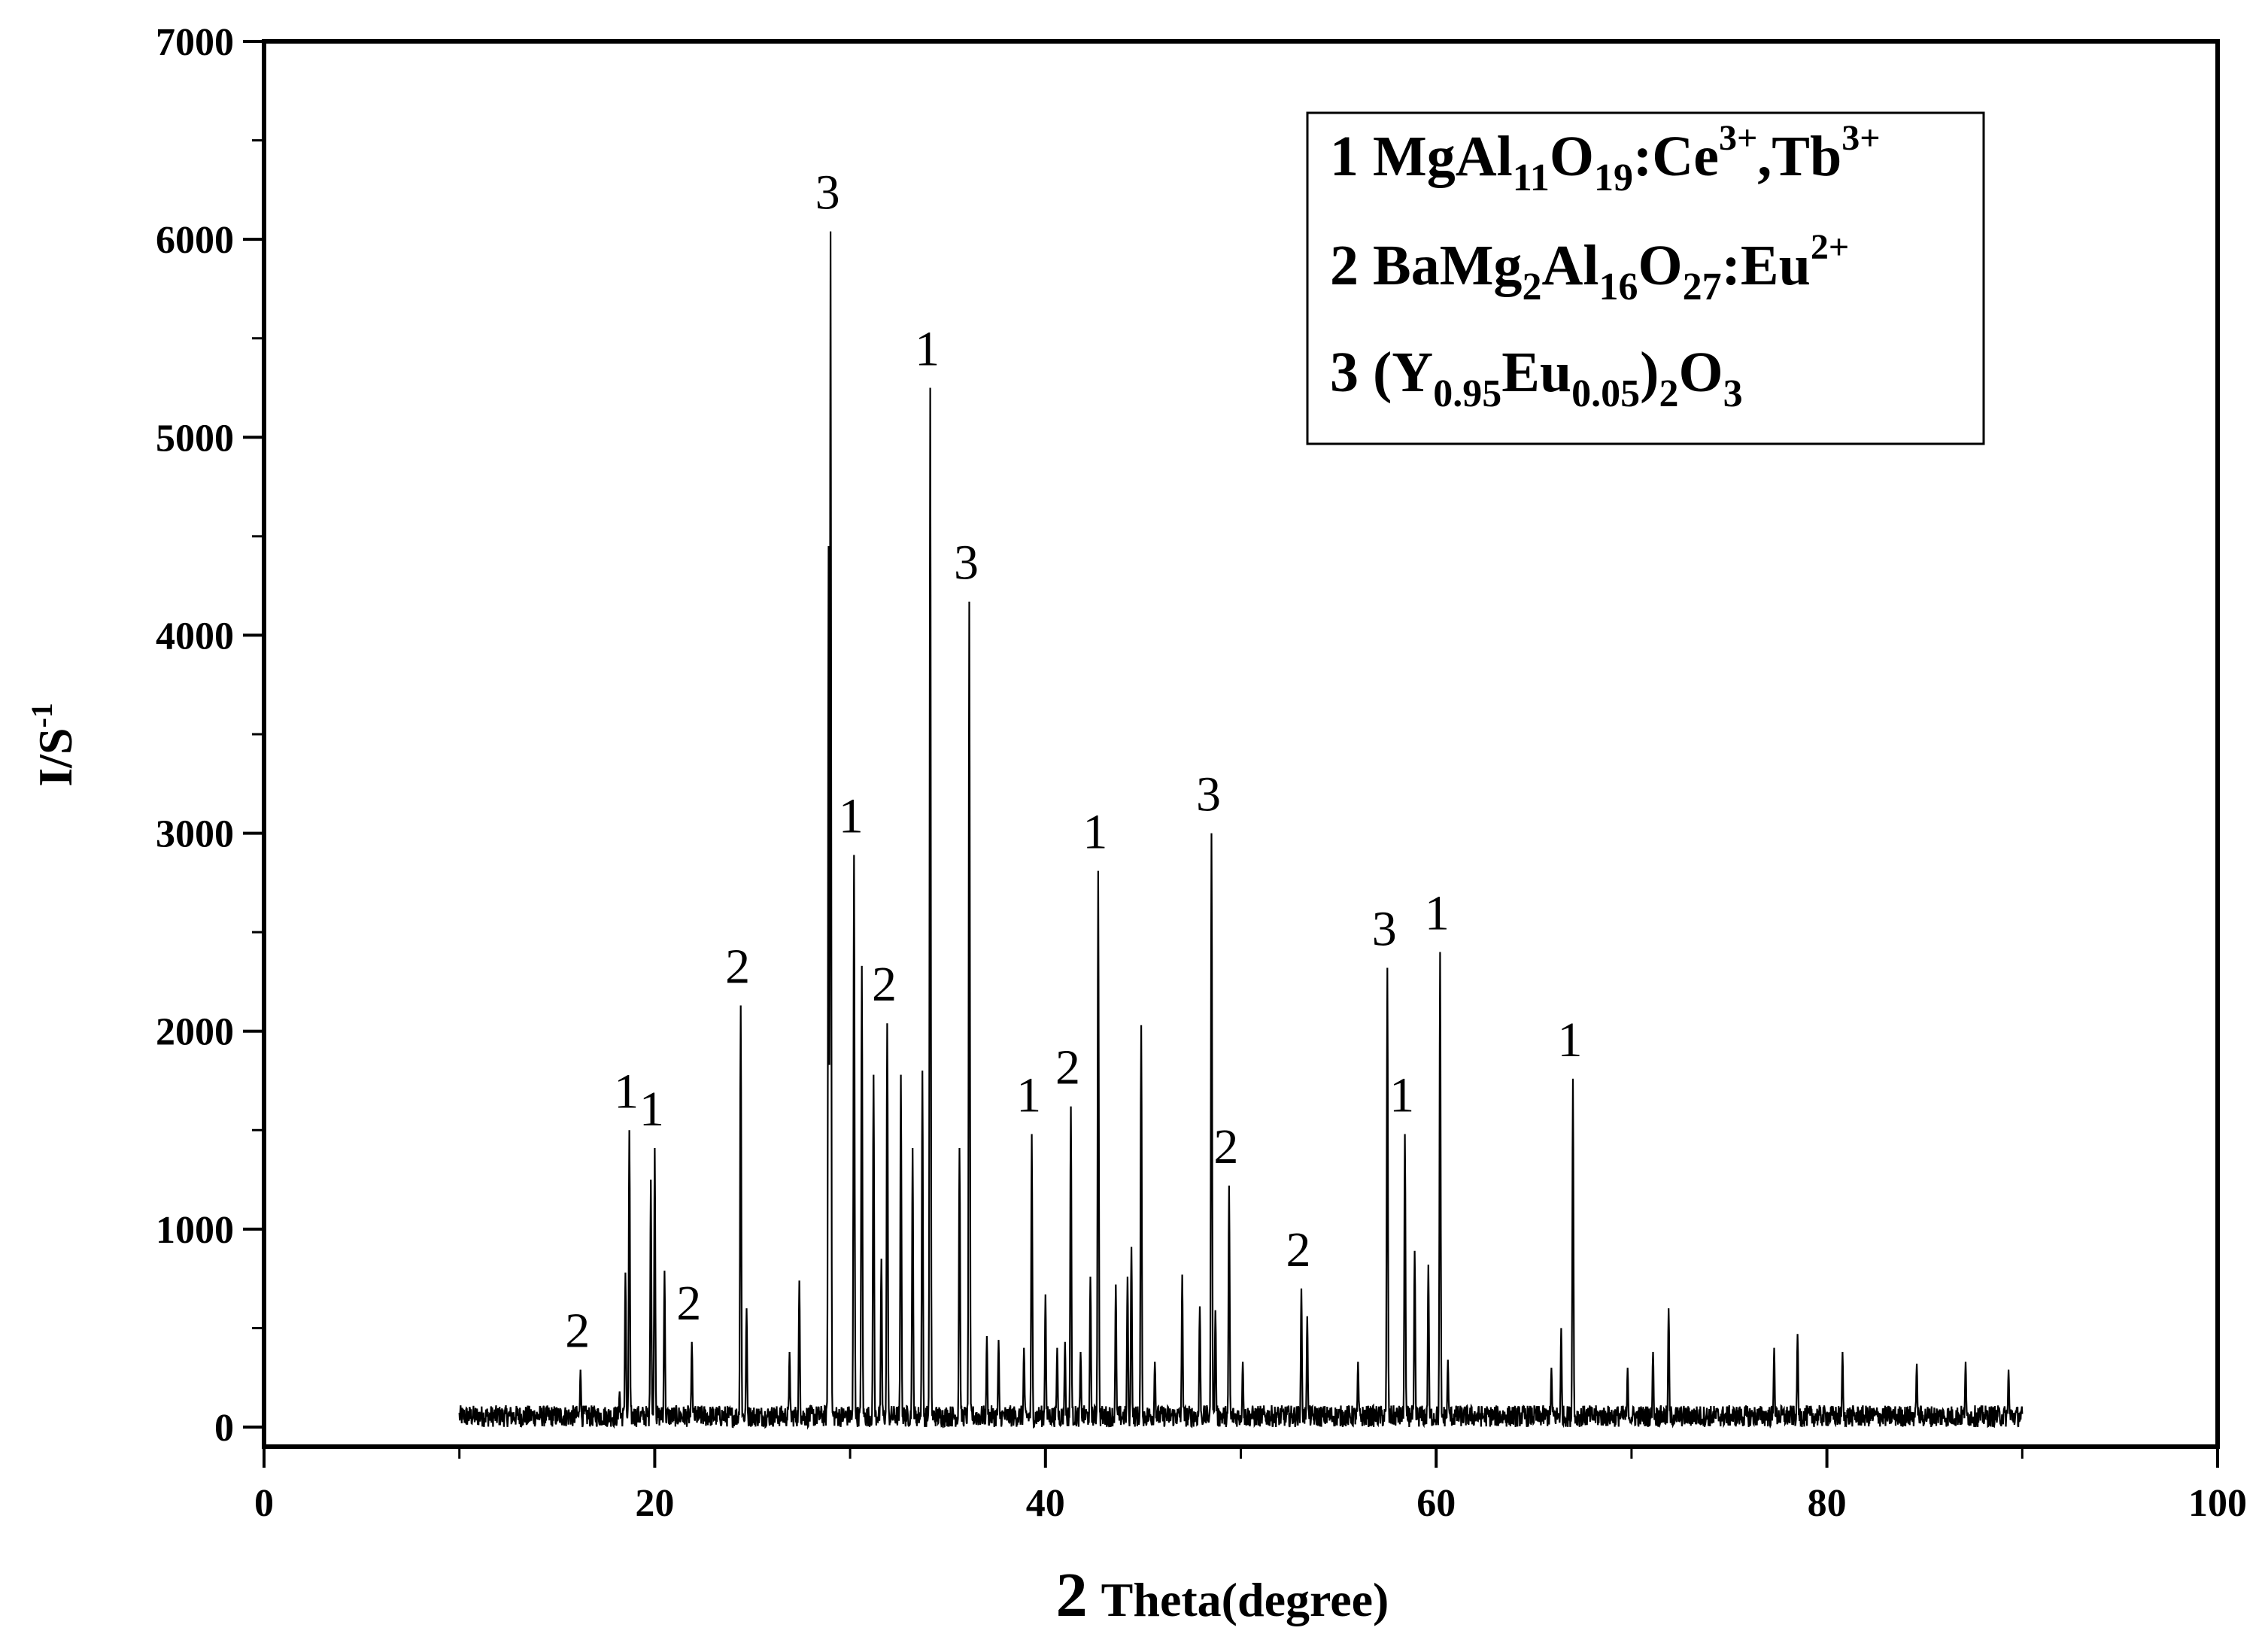  Describe the element at coordinates (1531, 177) in the screenshot. I see `legend-run: 11` at that location.